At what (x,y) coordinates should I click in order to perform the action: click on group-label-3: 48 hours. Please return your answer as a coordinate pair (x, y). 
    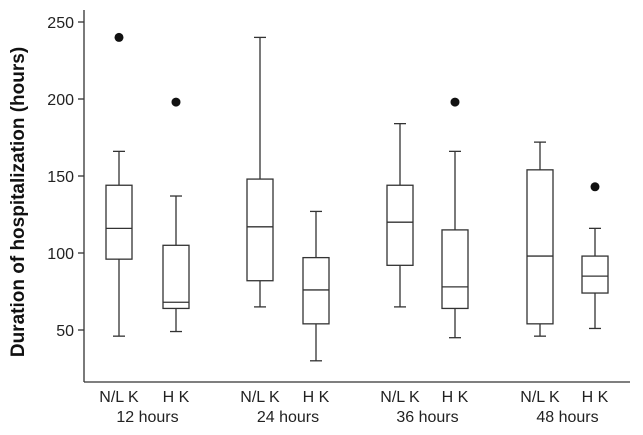
    Looking at the image, I should click on (567, 417).